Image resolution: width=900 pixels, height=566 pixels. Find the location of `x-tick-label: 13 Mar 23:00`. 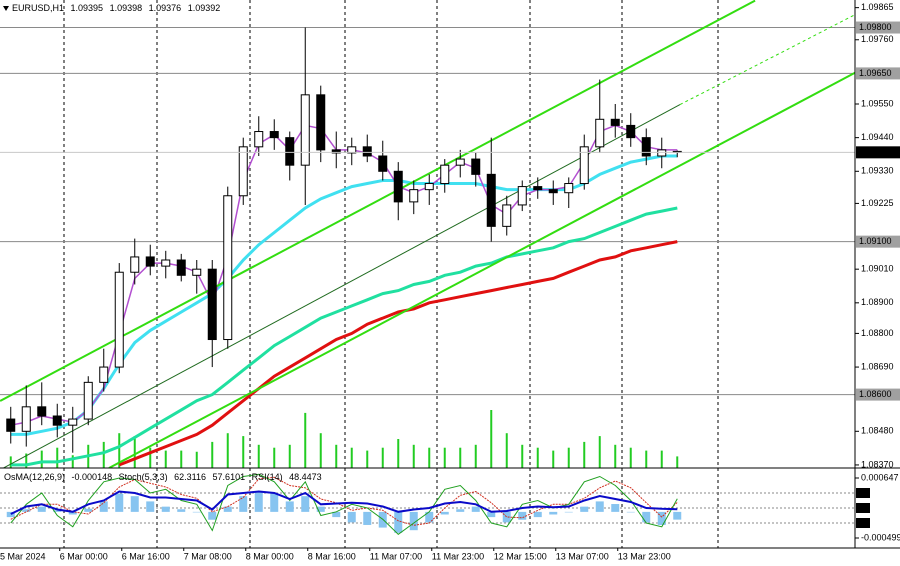

x-tick-label: 13 Mar 23:00 is located at coordinates (644, 556).